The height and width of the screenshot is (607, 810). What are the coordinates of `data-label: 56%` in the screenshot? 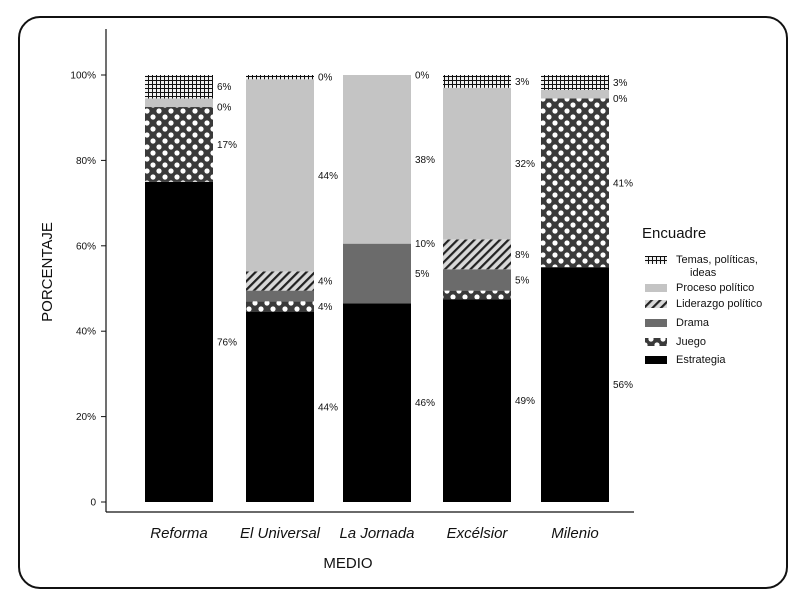 It's located at (623, 385).